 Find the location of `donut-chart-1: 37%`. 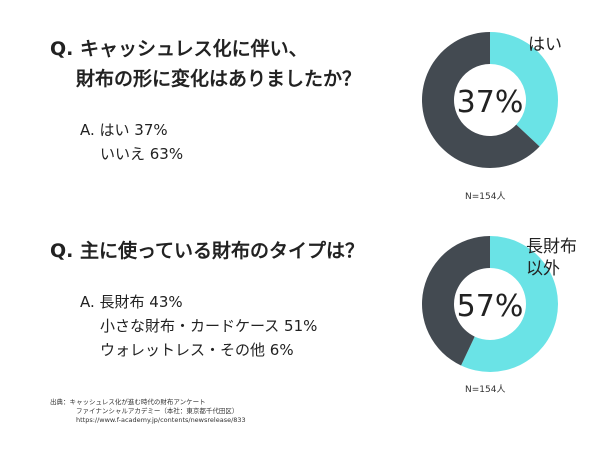

donut-chart-1: 37% is located at coordinates (490, 100).